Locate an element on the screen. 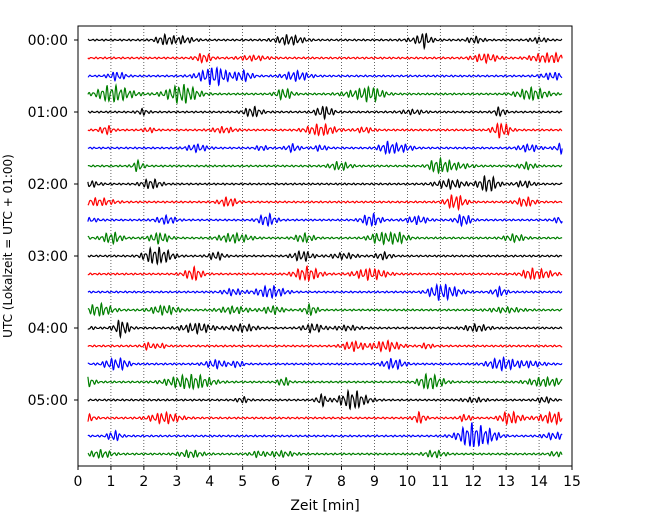 The height and width of the screenshot is (520, 650). y-tick-label: 05:00 is located at coordinates (48, 401).